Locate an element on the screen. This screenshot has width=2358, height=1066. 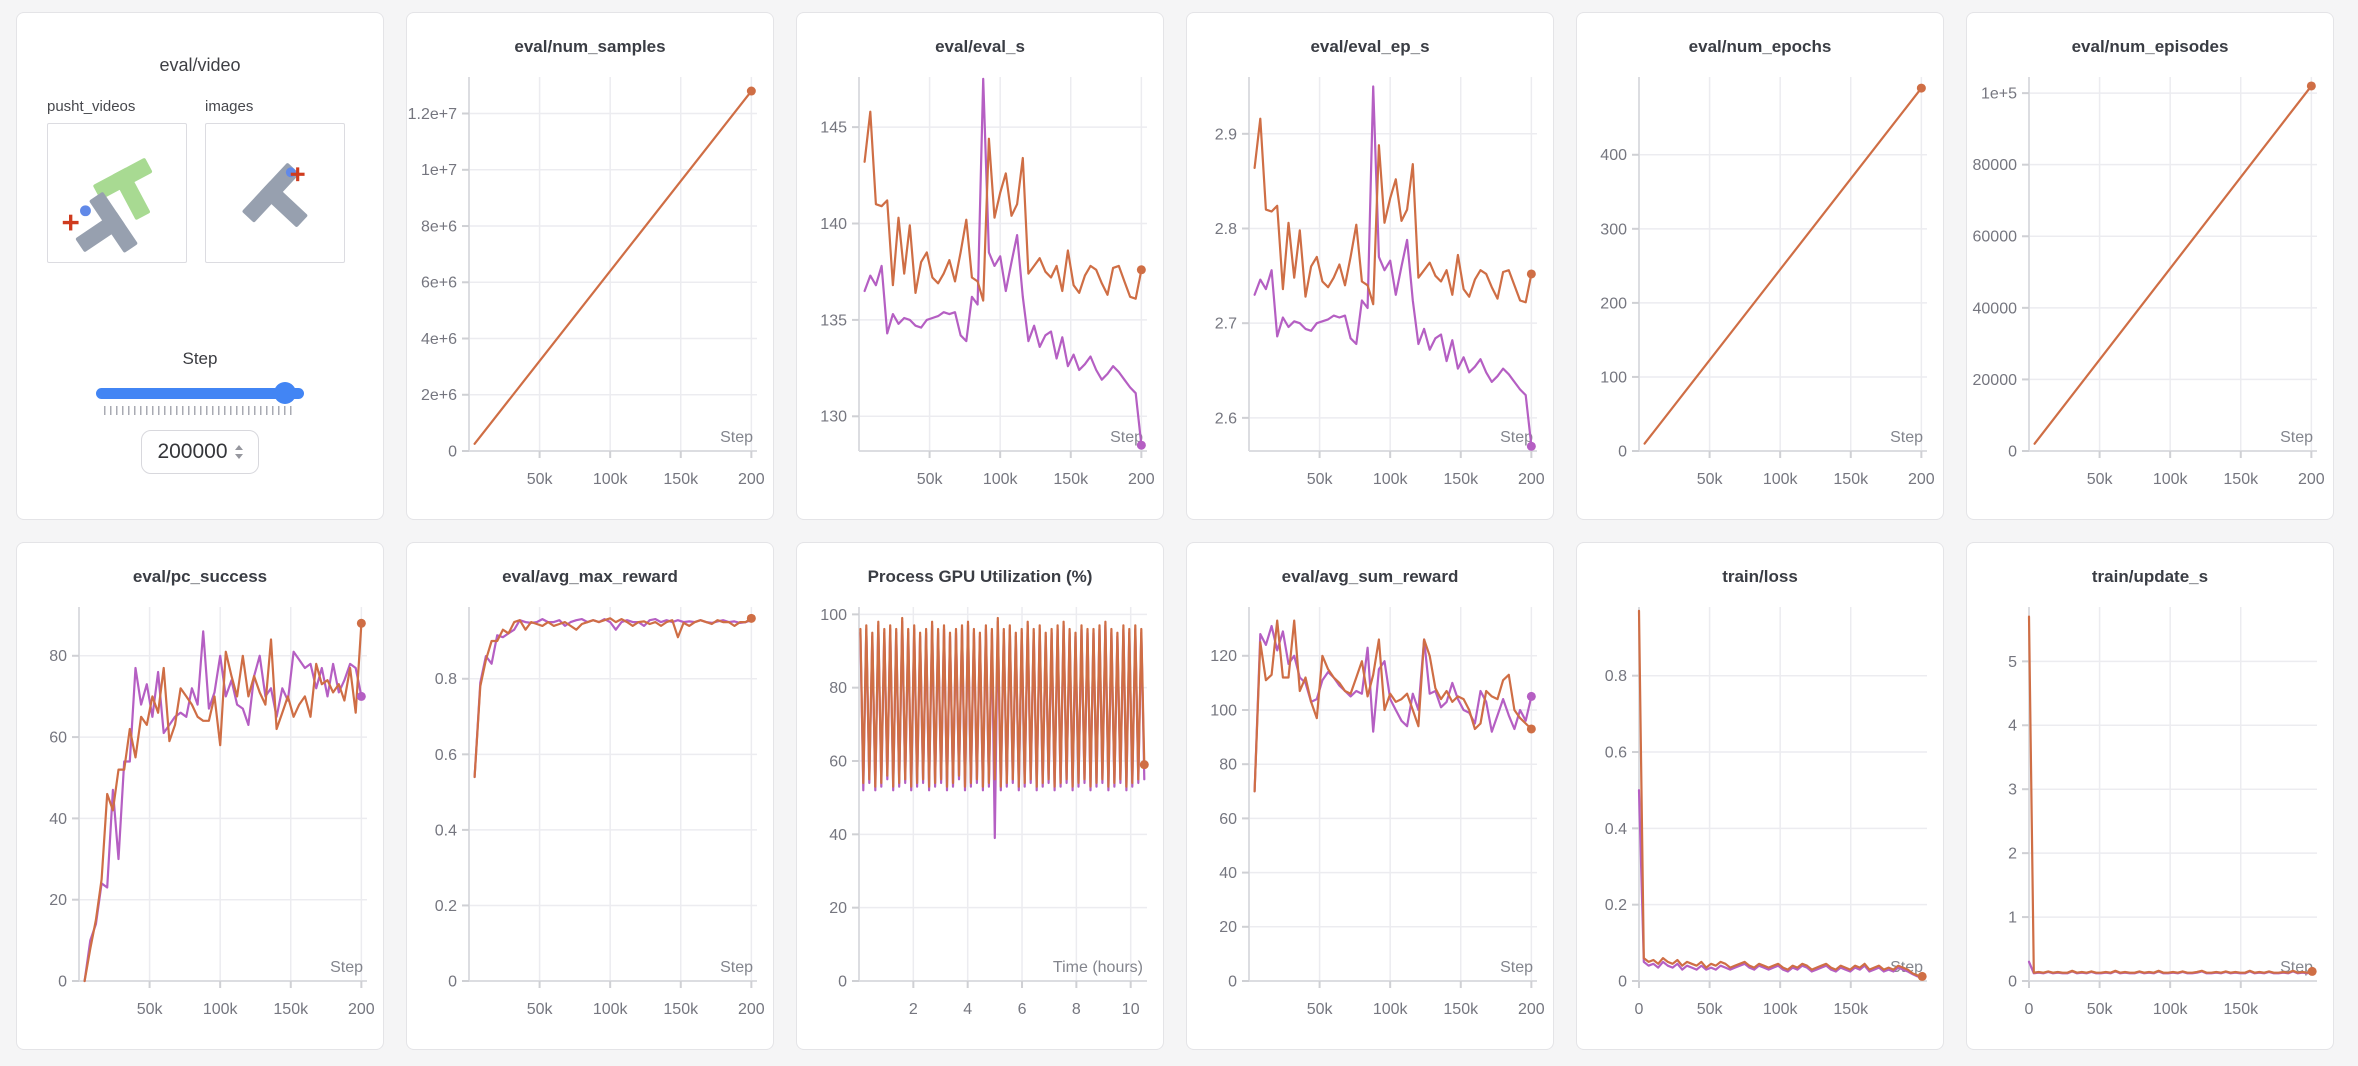
svg-text: 1 is located at coordinates (2012, 918).